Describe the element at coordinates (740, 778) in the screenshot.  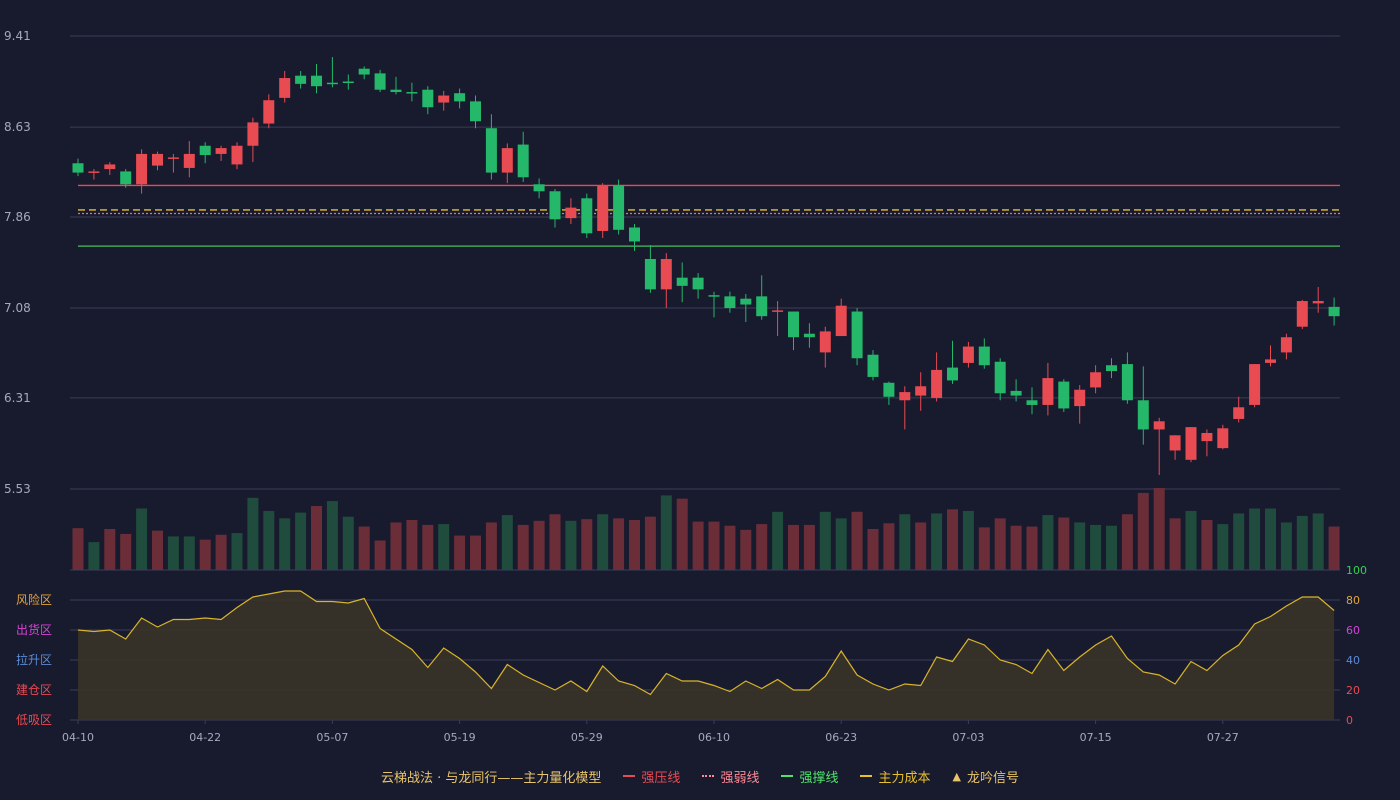
I see `legend-label-strength-line: 强弱线` at that location.